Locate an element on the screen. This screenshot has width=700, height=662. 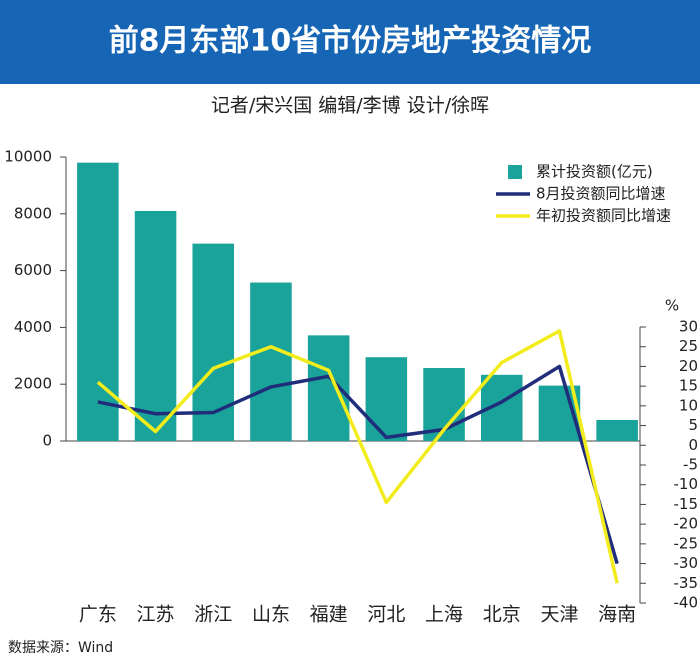
y-tick-label: 6000 is located at coordinates (33, 270).